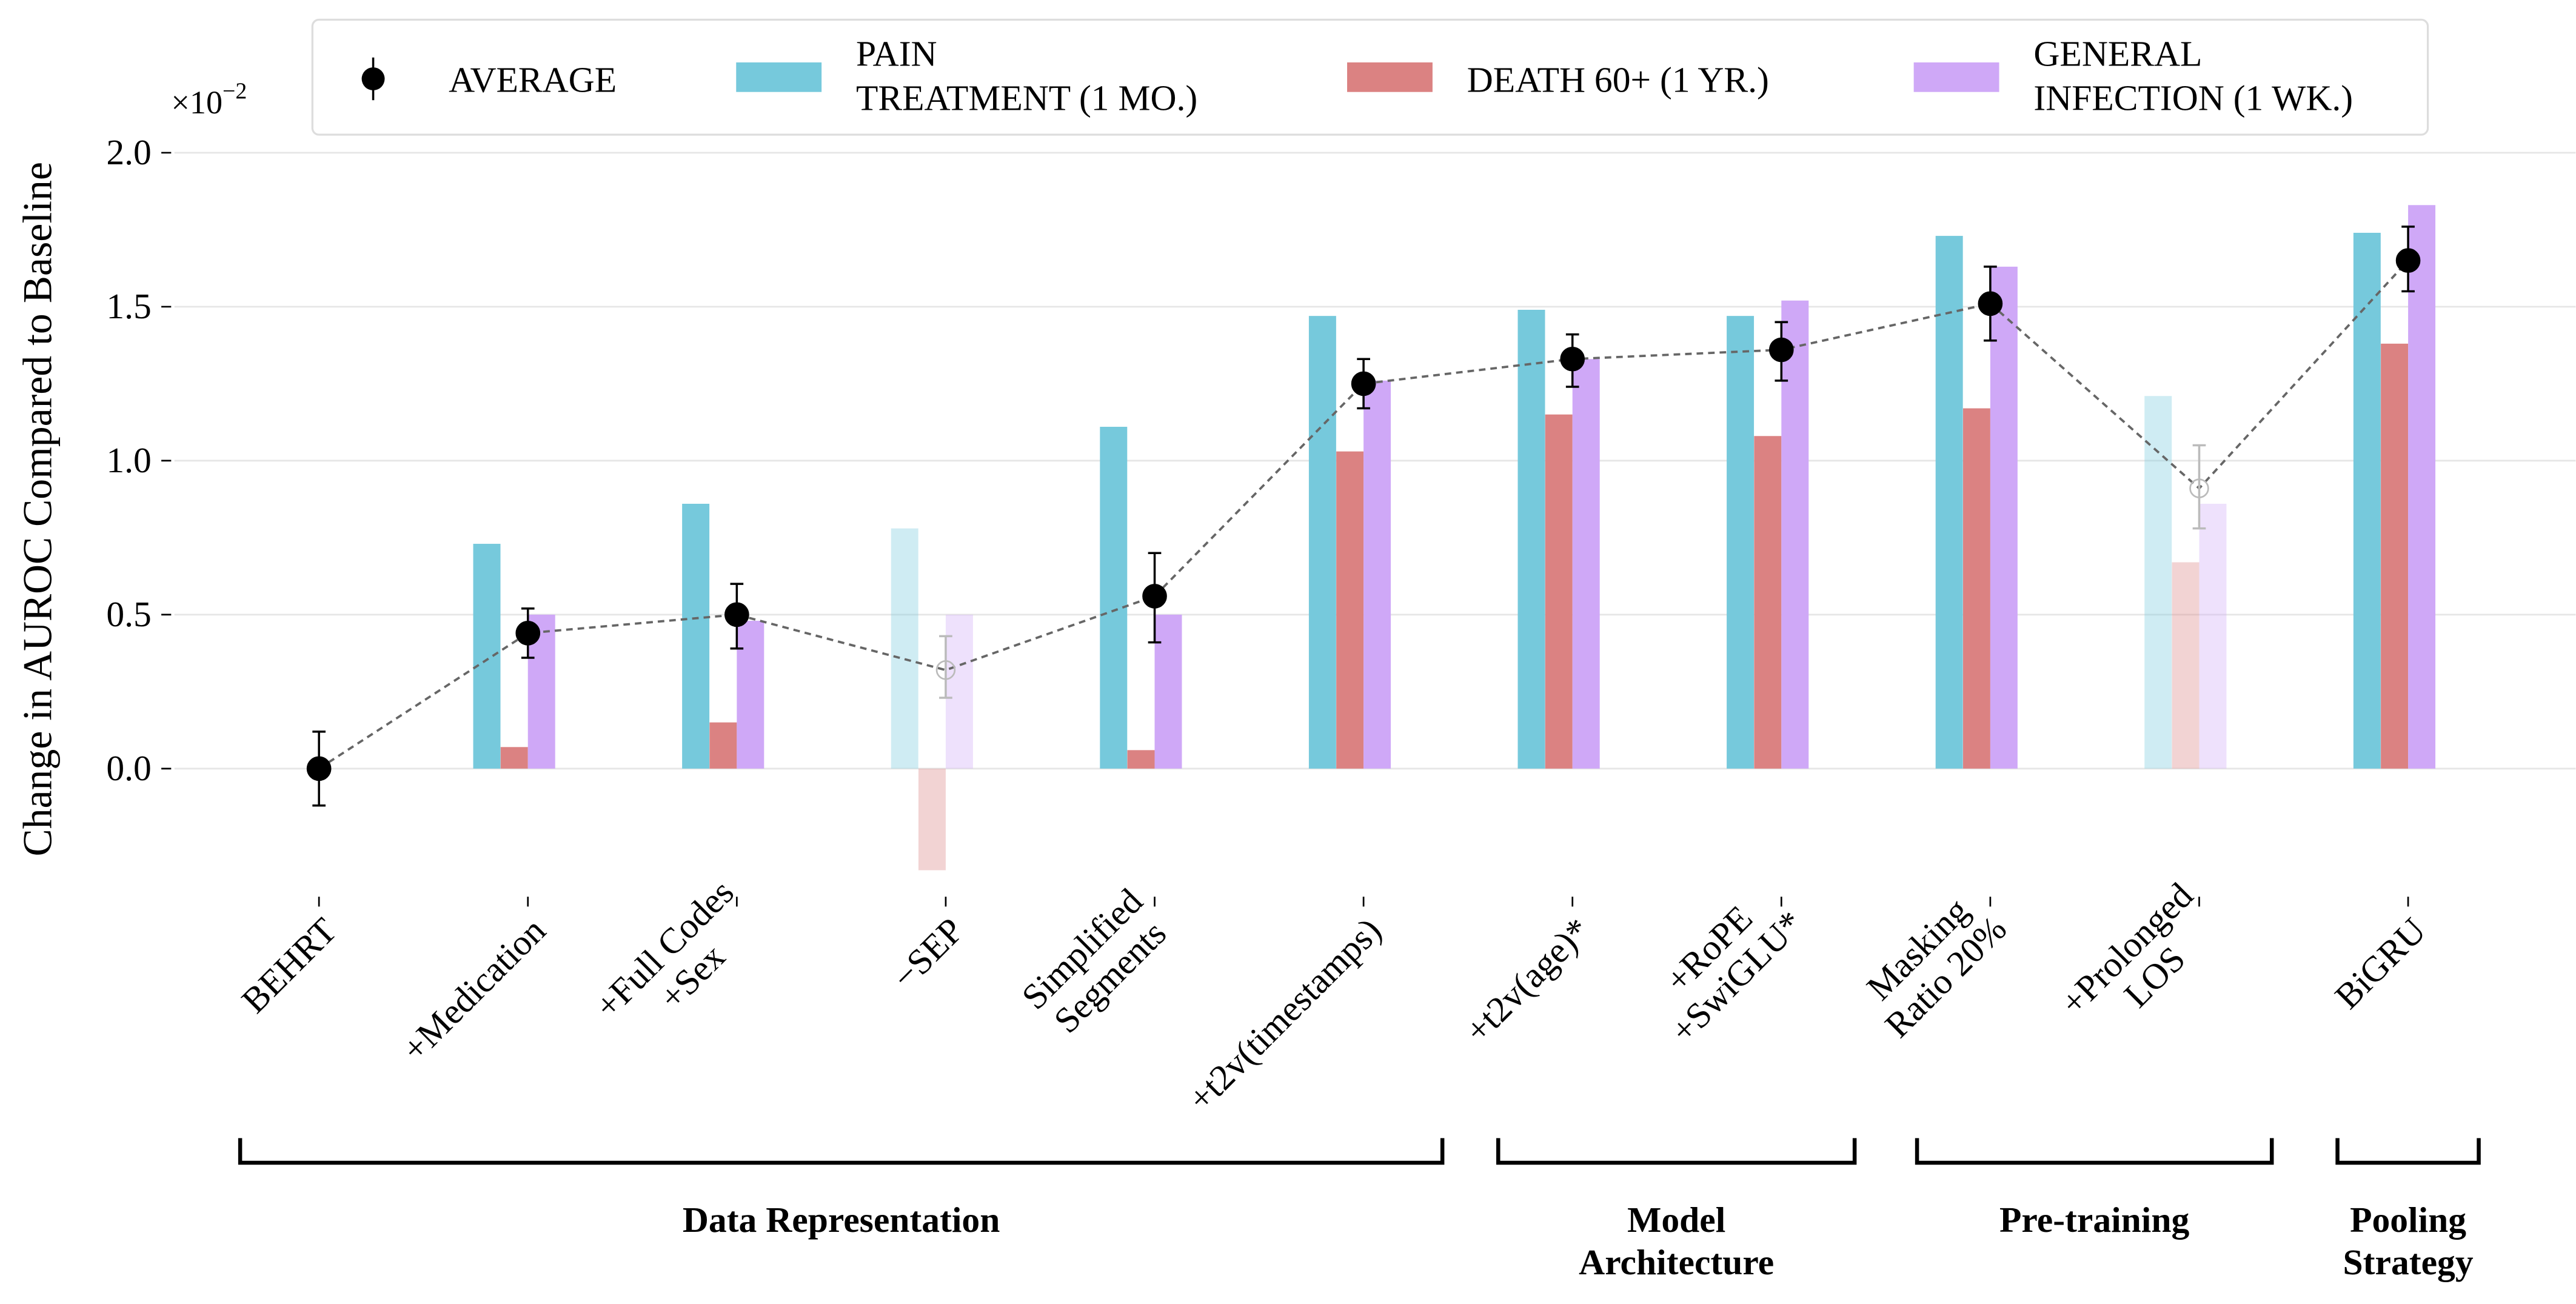 Image resolution: width=2576 pixels, height=1304 pixels. Describe the element at coordinates (128, 460) in the screenshot. I see `y-tick-label: 1.0` at that location.